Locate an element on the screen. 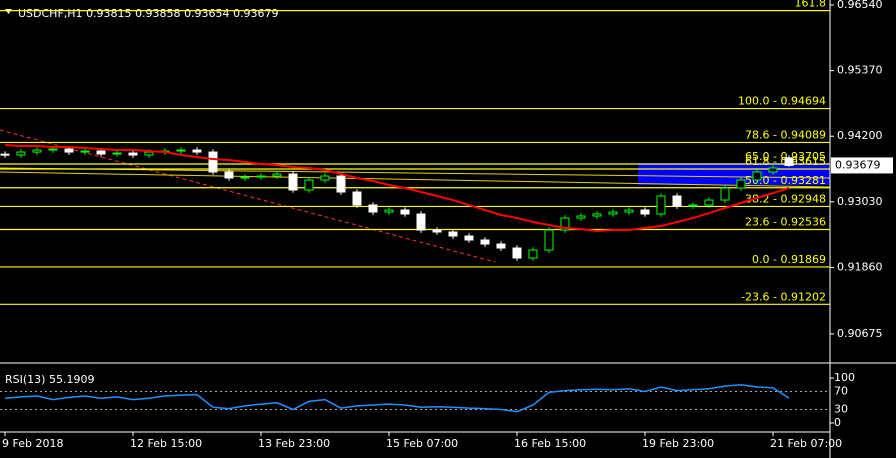 The width and height of the screenshot is (896, 458). ohlc-close: 0.93679 is located at coordinates (256, 13).